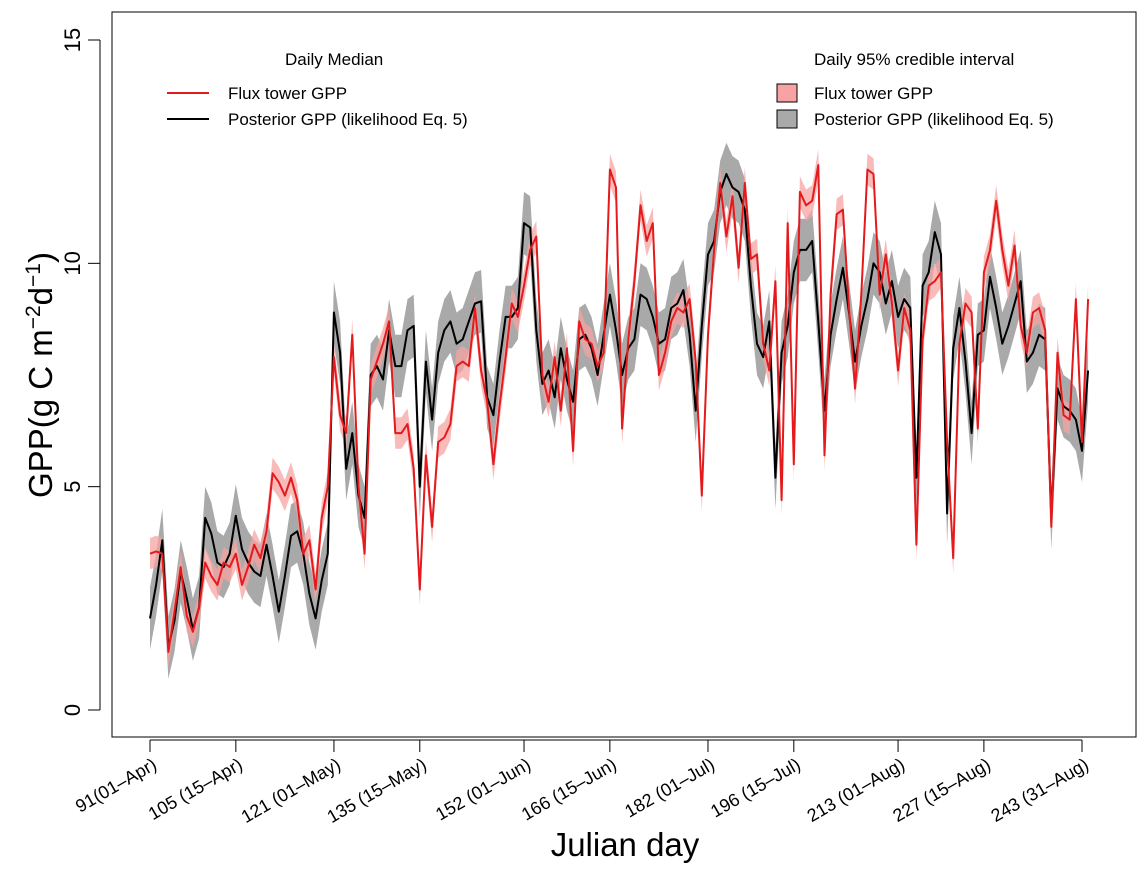  Describe the element at coordinates (40, 375) in the screenshot. I see `y-axis-title: GPP(g C m−2d−1)` at that location.